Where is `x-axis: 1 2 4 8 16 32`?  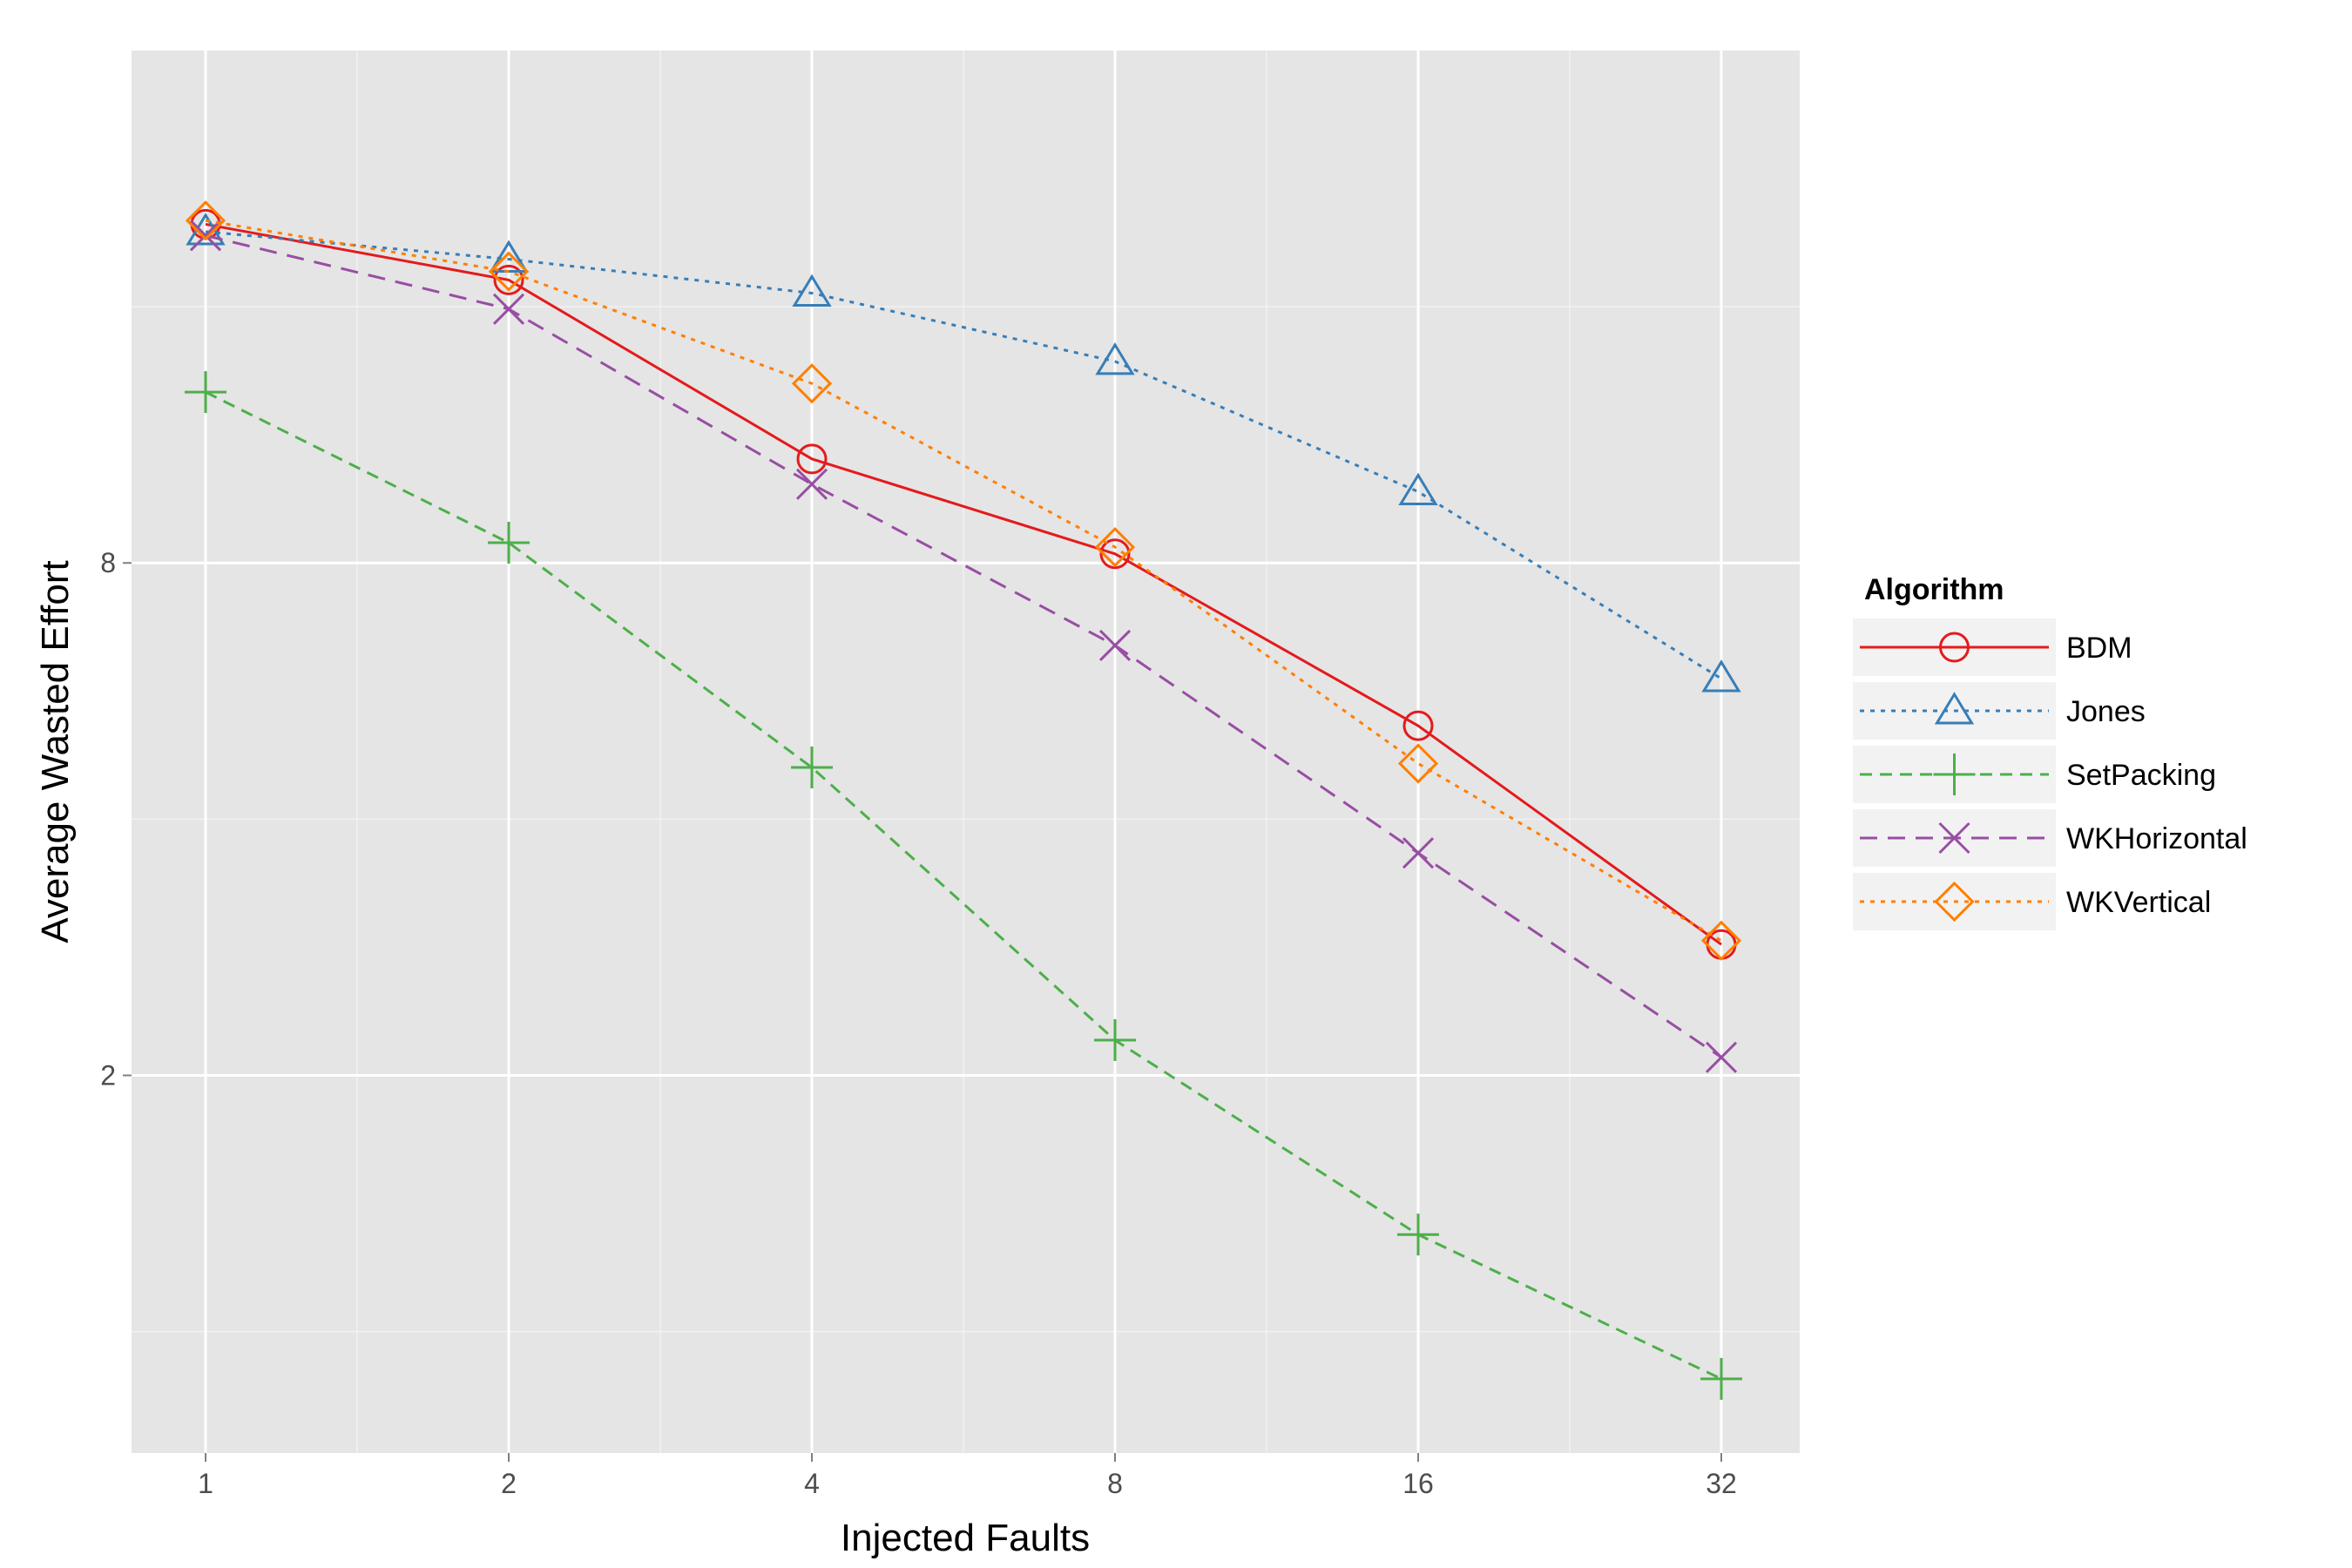 x-axis: 1 2 4 8 16 32 is located at coordinates (967, 1476).